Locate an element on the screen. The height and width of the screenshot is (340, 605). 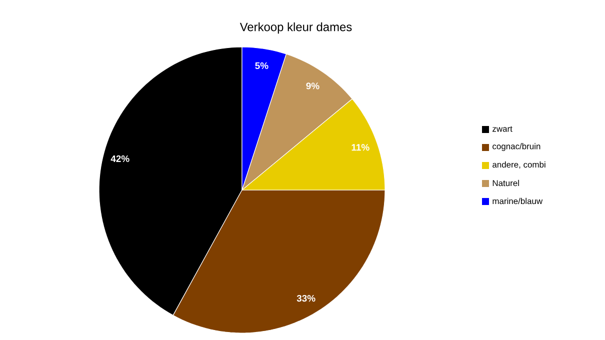
legend-label: Naturel is located at coordinates (505, 183).